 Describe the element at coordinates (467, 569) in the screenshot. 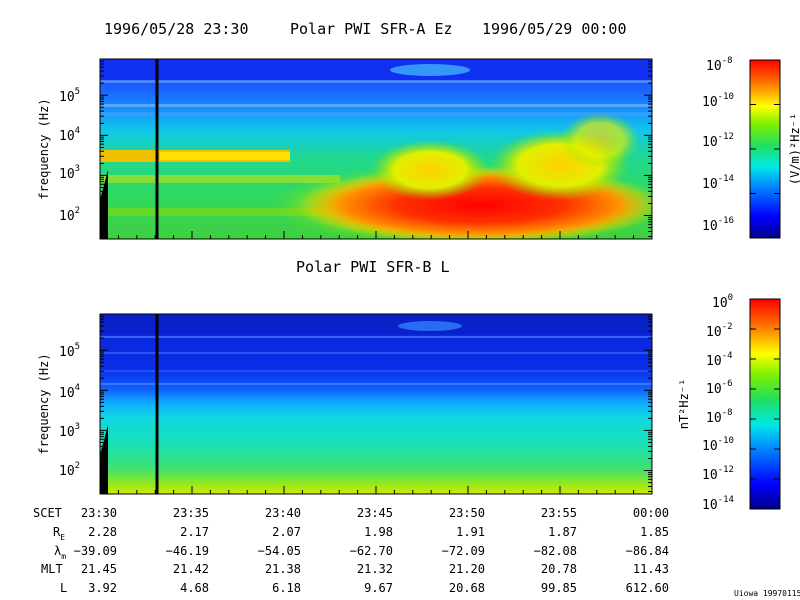

I see `ephemeris-cell: 21.20` at that location.